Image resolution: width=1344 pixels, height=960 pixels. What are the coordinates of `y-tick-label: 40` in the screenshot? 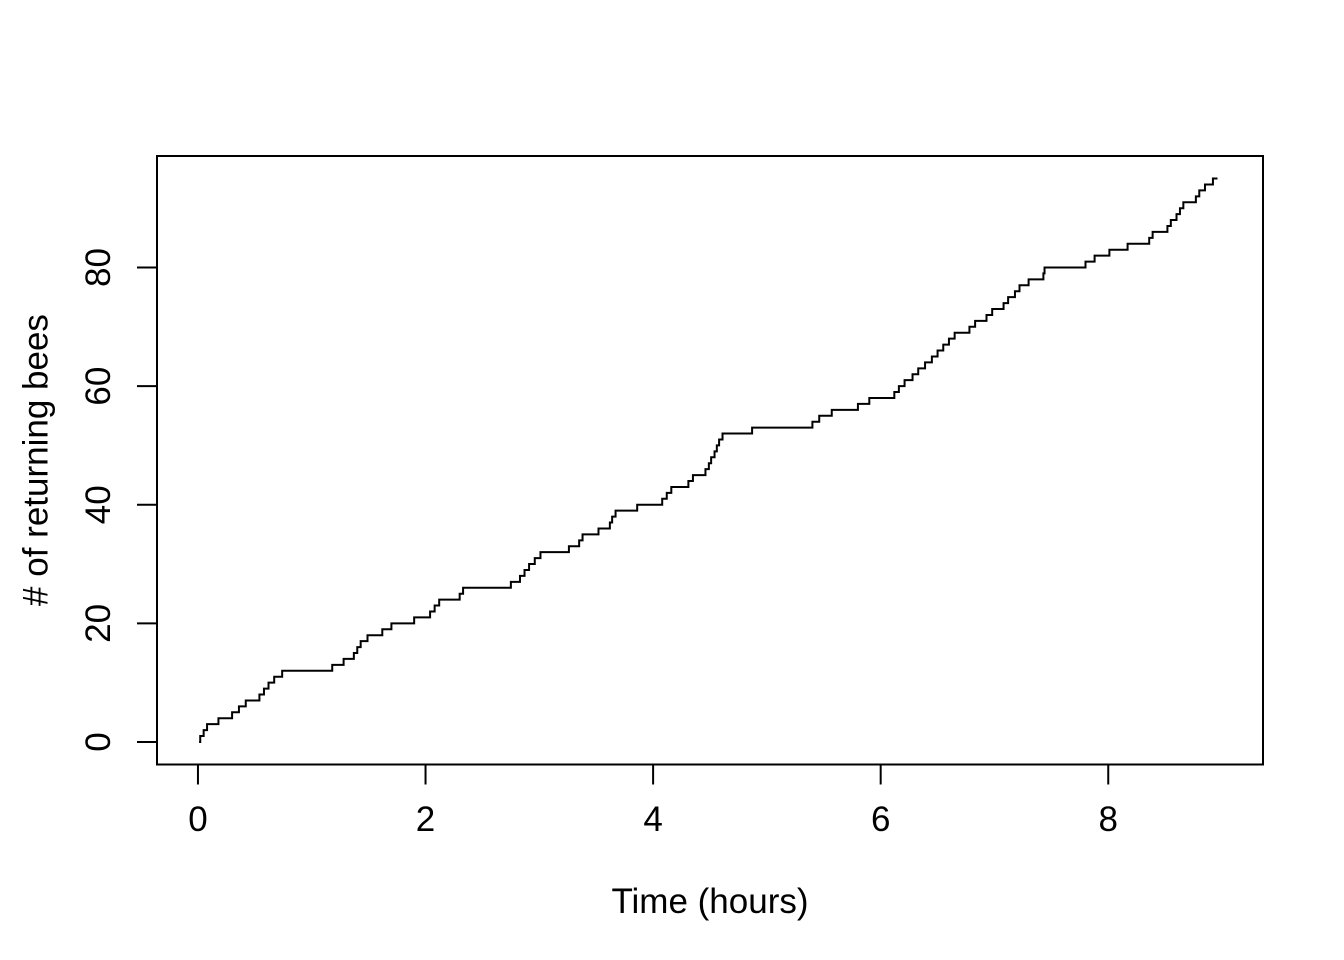 It's located at (98, 504).